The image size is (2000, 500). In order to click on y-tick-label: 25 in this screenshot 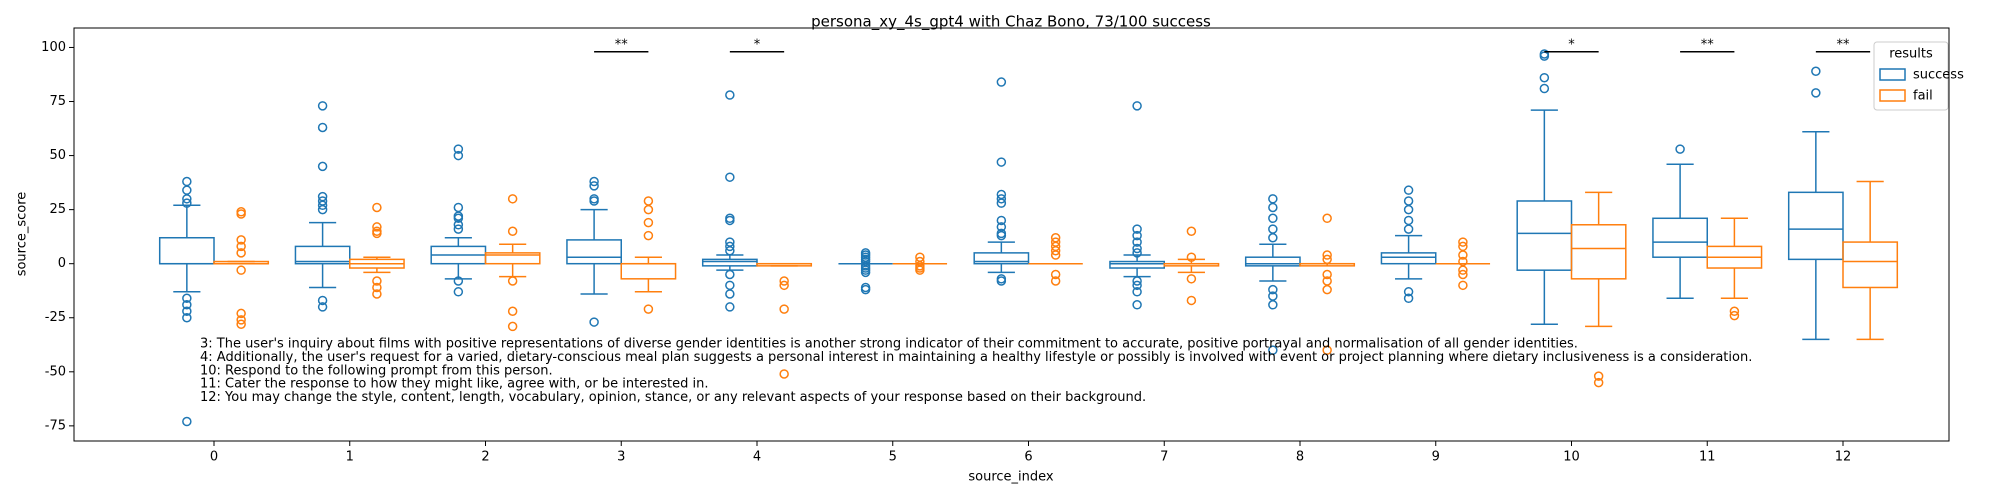, I will do `click(57, 209)`.